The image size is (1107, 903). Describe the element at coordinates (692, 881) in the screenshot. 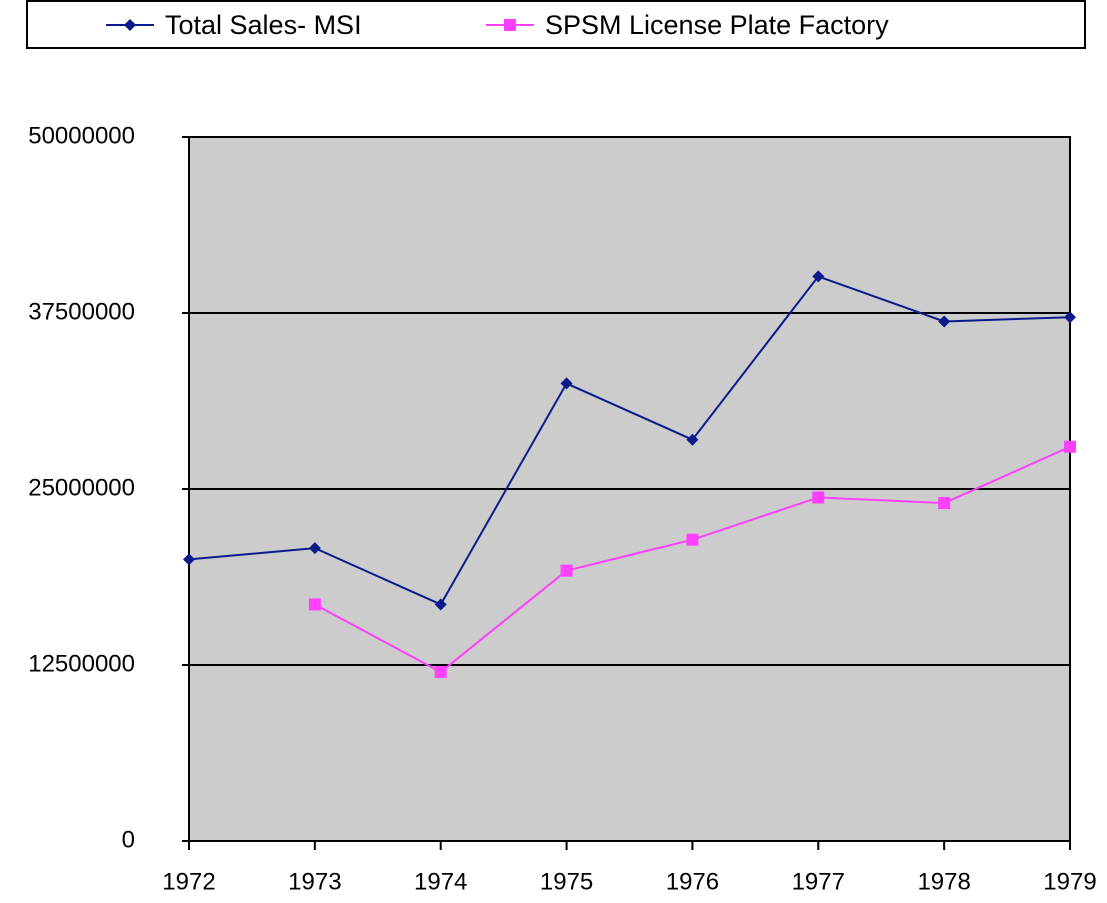

I see `x-tick-label: 1976` at that location.